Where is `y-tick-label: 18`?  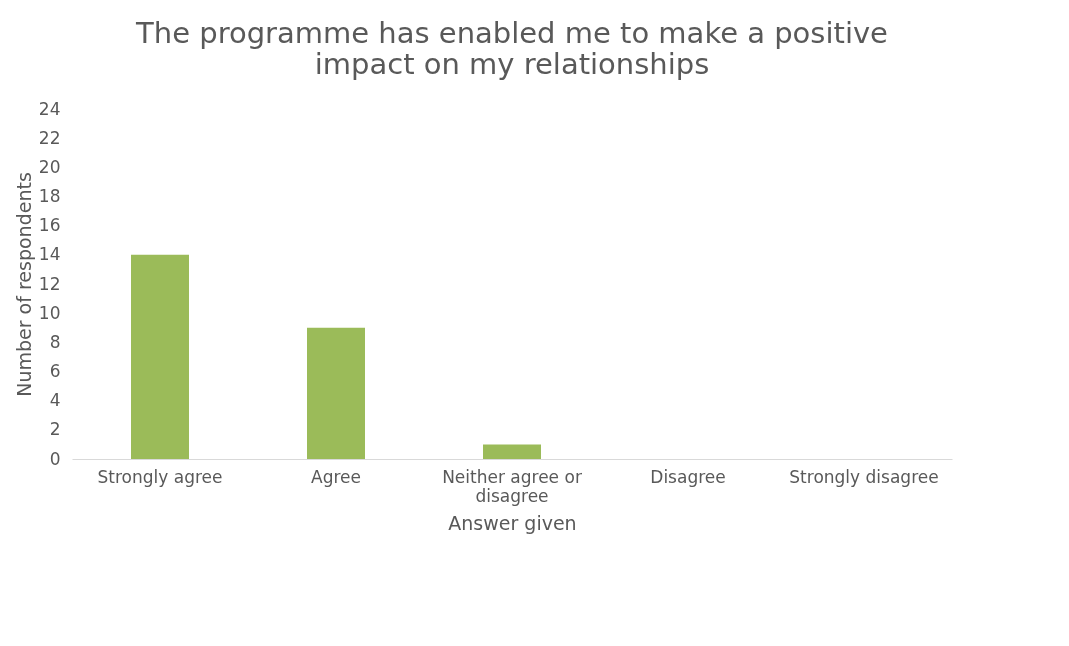 y-tick-label: 18 is located at coordinates (49, 196).